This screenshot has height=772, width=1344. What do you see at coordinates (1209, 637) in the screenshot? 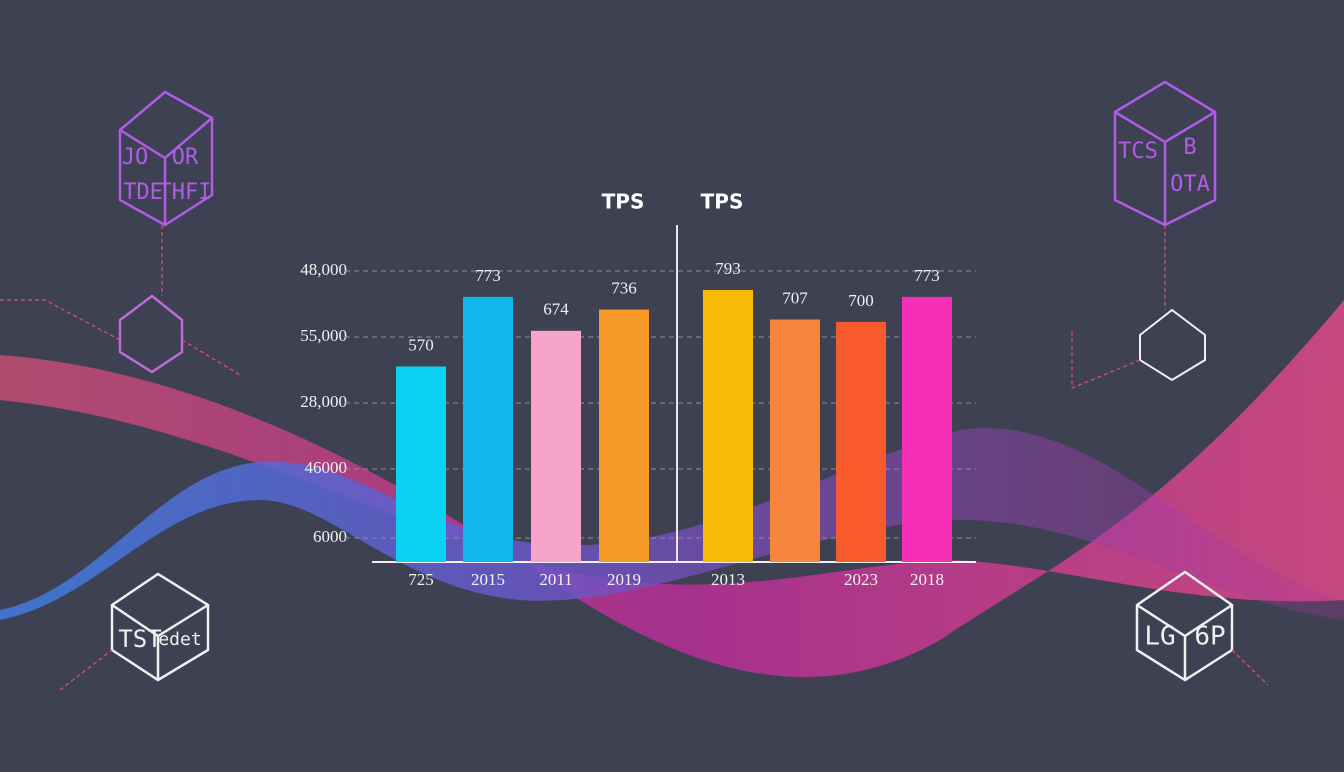
I see `decor-label: 6P` at bounding box center [1209, 637].